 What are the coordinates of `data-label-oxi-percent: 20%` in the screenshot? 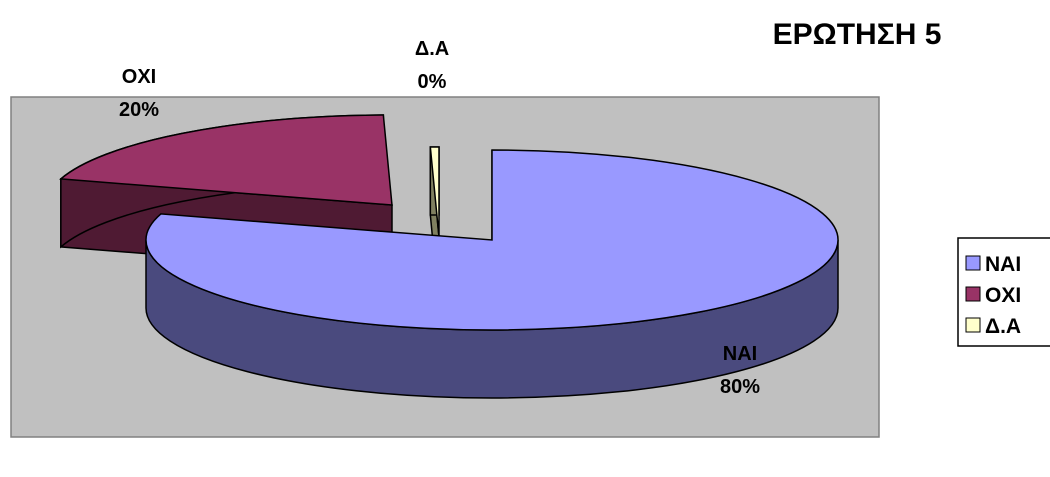 It's located at (139, 110).